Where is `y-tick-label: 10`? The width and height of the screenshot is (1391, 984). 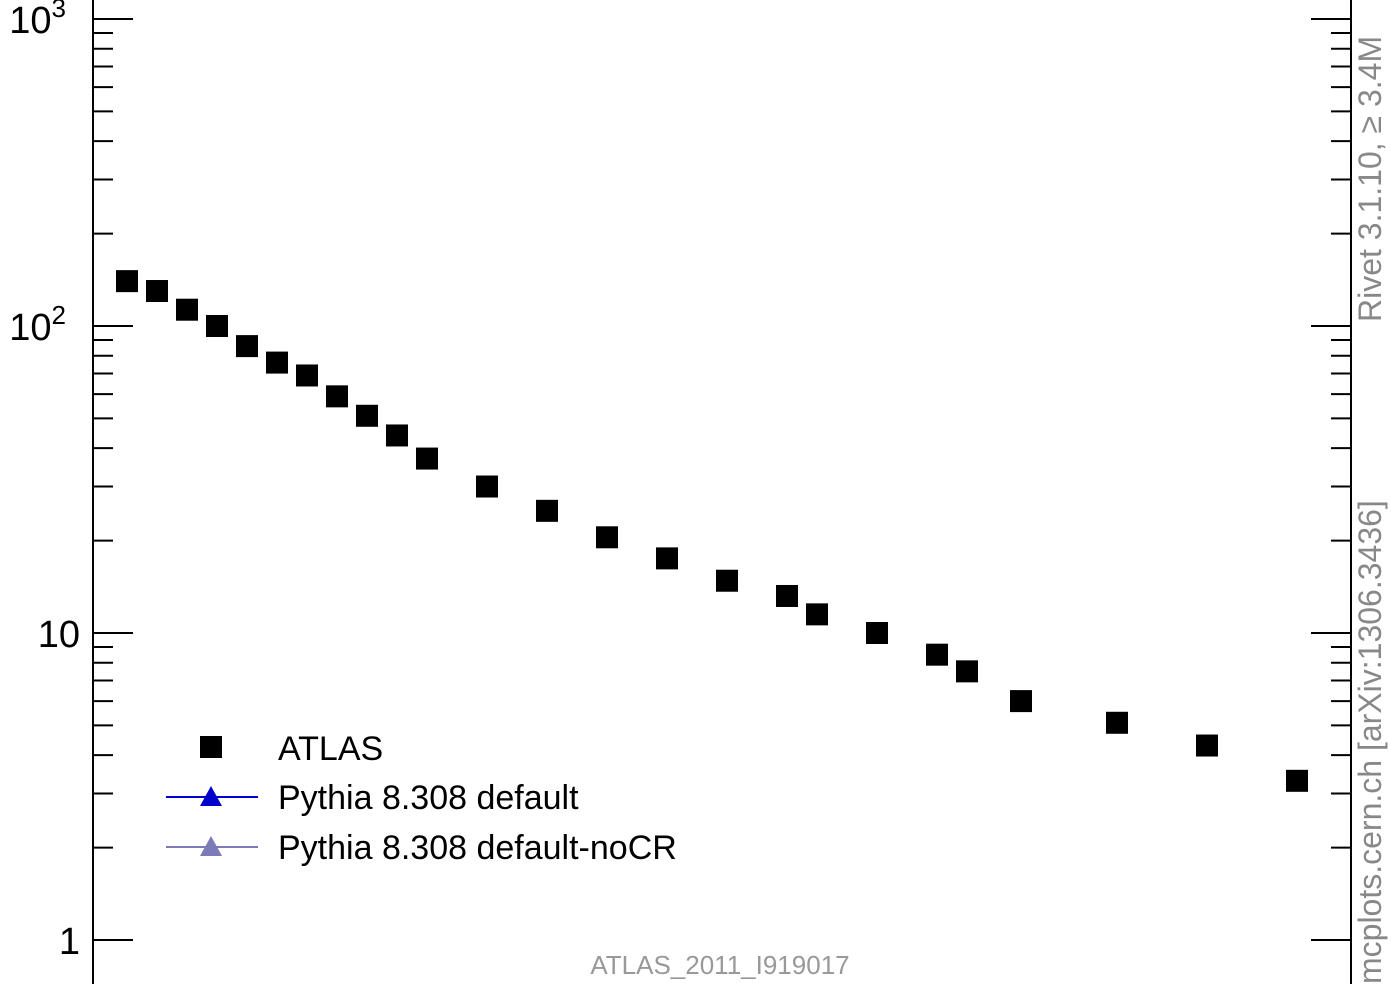 y-tick-label: 10 is located at coordinates (59, 635).